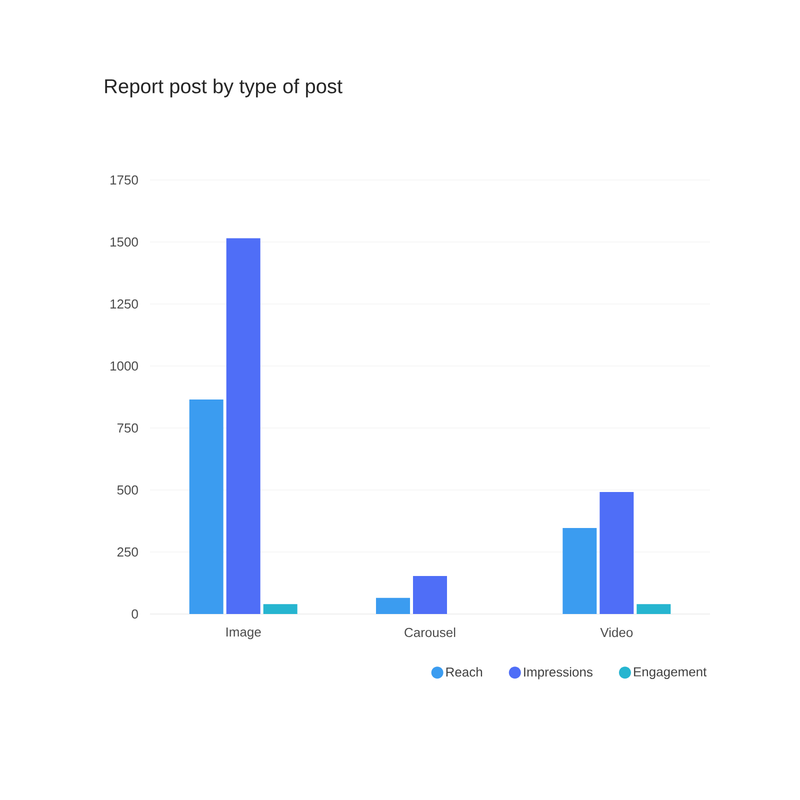 This screenshot has width=800, height=800. What do you see at coordinates (616, 633) in the screenshot?
I see `x-tick-label: Video` at bounding box center [616, 633].